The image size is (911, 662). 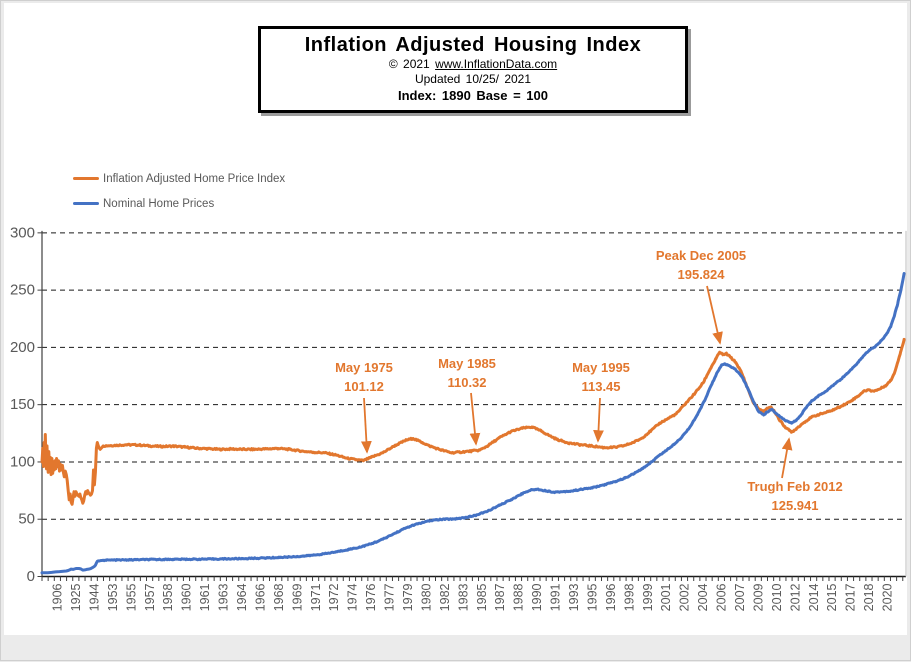 What do you see at coordinates (260, 597) in the screenshot?
I see `x-axis-year-label: 1966` at bounding box center [260, 597].